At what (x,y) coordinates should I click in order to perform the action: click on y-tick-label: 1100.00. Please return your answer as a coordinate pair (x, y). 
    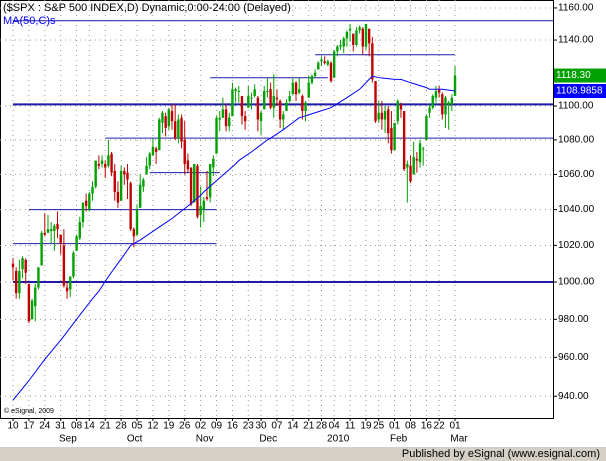
    Looking at the image, I should click on (576, 106).